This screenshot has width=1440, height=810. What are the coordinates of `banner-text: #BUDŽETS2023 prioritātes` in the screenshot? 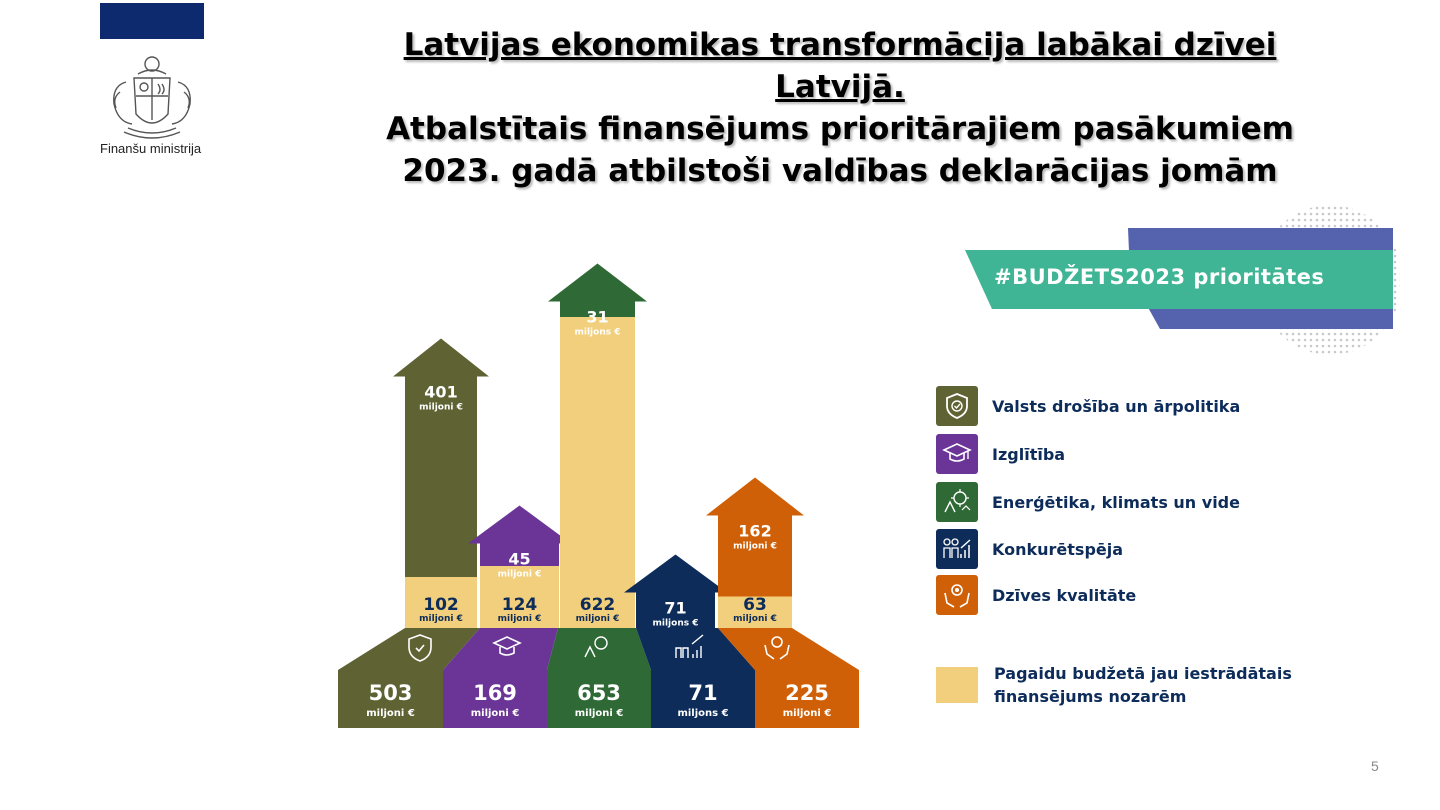 It's located at (1159, 277).